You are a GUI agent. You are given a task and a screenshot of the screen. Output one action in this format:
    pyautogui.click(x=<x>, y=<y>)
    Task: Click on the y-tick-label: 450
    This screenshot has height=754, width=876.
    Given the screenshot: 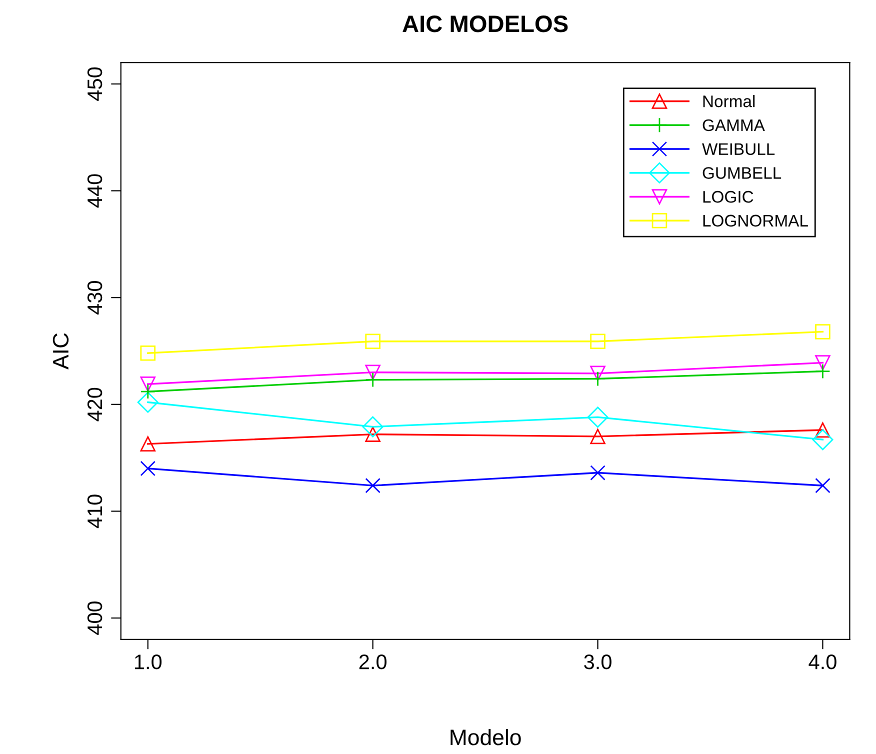 What is the action you would take?
    pyautogui.click(x=94, y=84)
    